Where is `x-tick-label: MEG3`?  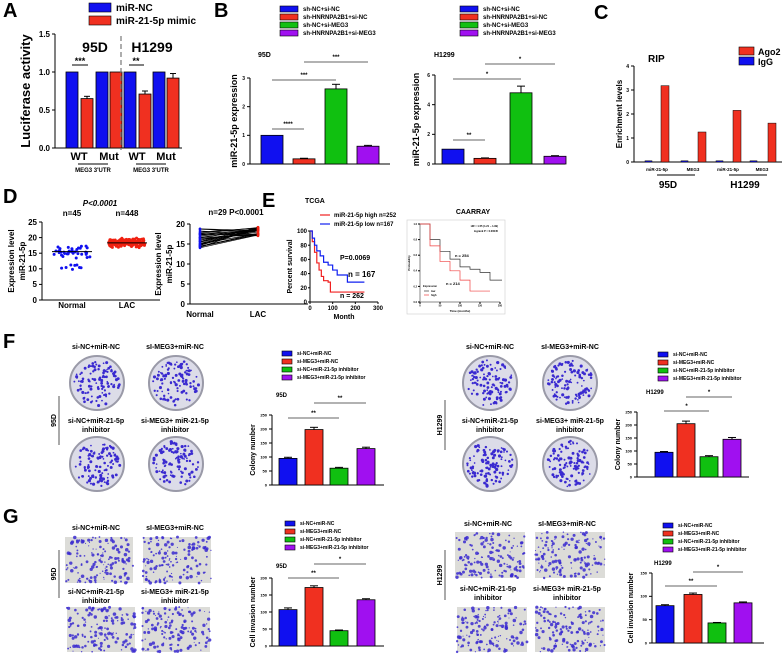 x-tick-label: MEG3 is located at coordinates (693, 169).